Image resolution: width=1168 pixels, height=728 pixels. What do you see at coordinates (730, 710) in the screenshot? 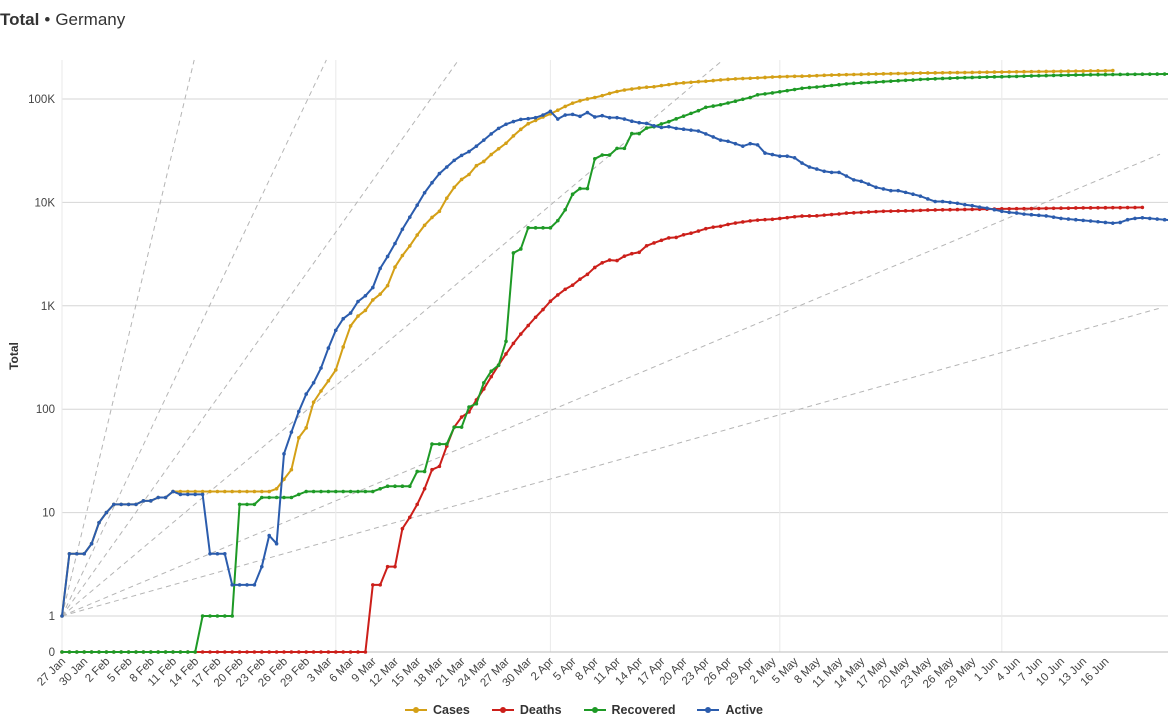
I see `legend-item-active: Active` at bounding box center [730, 710].